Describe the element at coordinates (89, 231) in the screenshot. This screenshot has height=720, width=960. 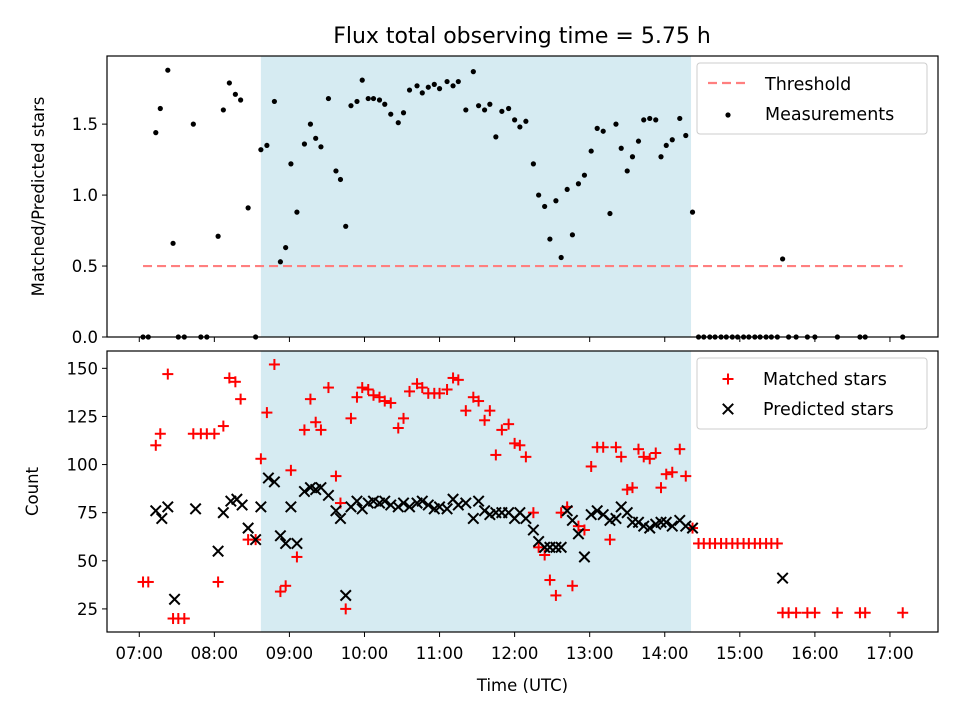
I see `top-y-ticks: 0.0 0.5 1.0 1.5` at that location.